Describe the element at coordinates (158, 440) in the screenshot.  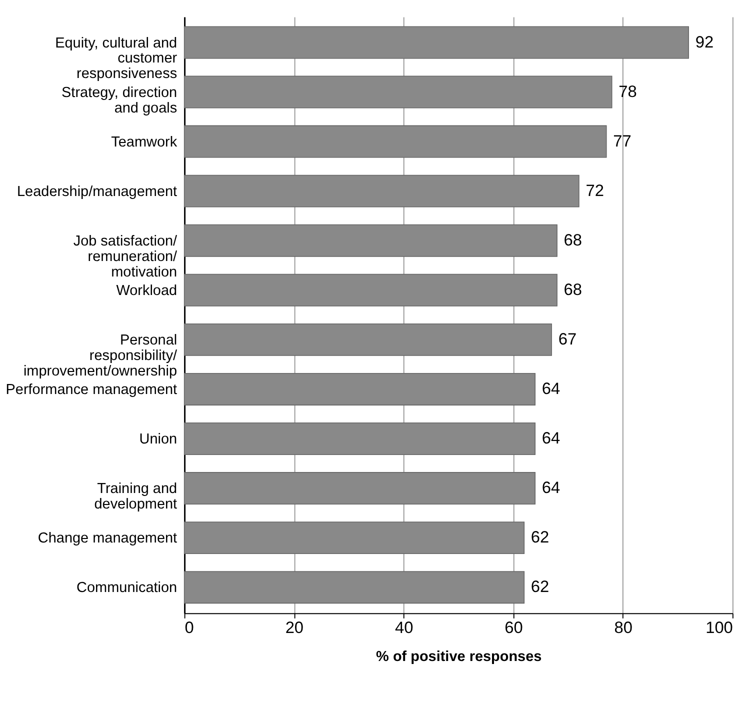
I see `y-tick-label: Union` at that location.